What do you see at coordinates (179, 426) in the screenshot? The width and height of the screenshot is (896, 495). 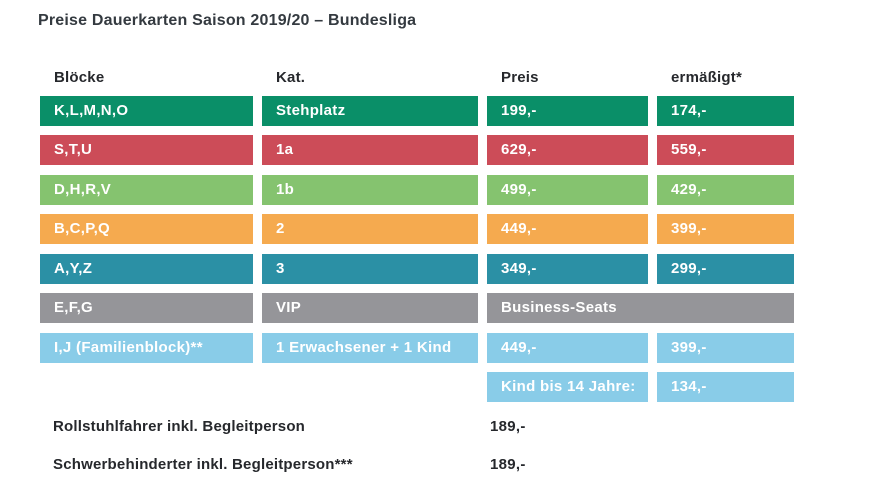 I see `footnote-label: Rollstuhlfahrer inkl. Begleitperson` at bounding box center [179, 426].